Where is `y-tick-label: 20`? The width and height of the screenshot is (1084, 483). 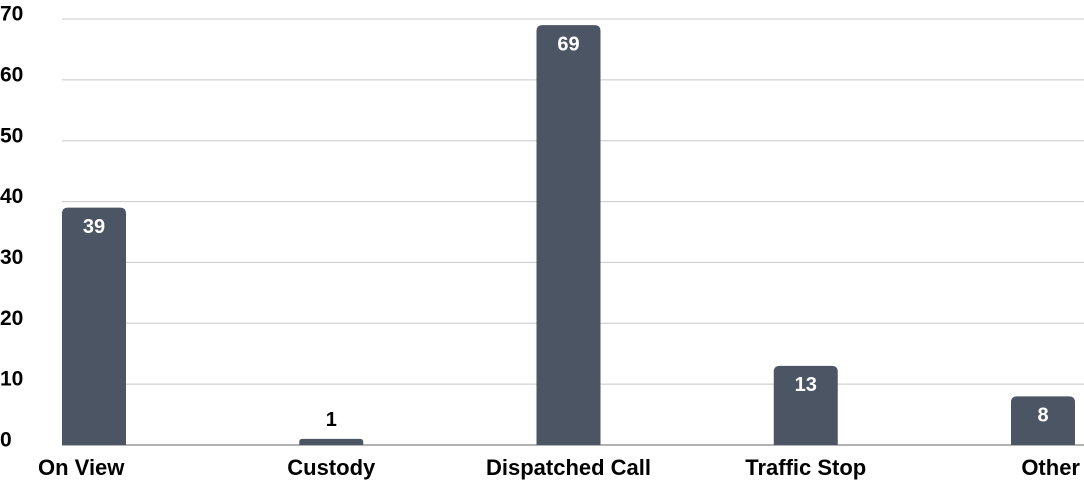 y-tick-label: 20 is located at coordinates (11, 318).